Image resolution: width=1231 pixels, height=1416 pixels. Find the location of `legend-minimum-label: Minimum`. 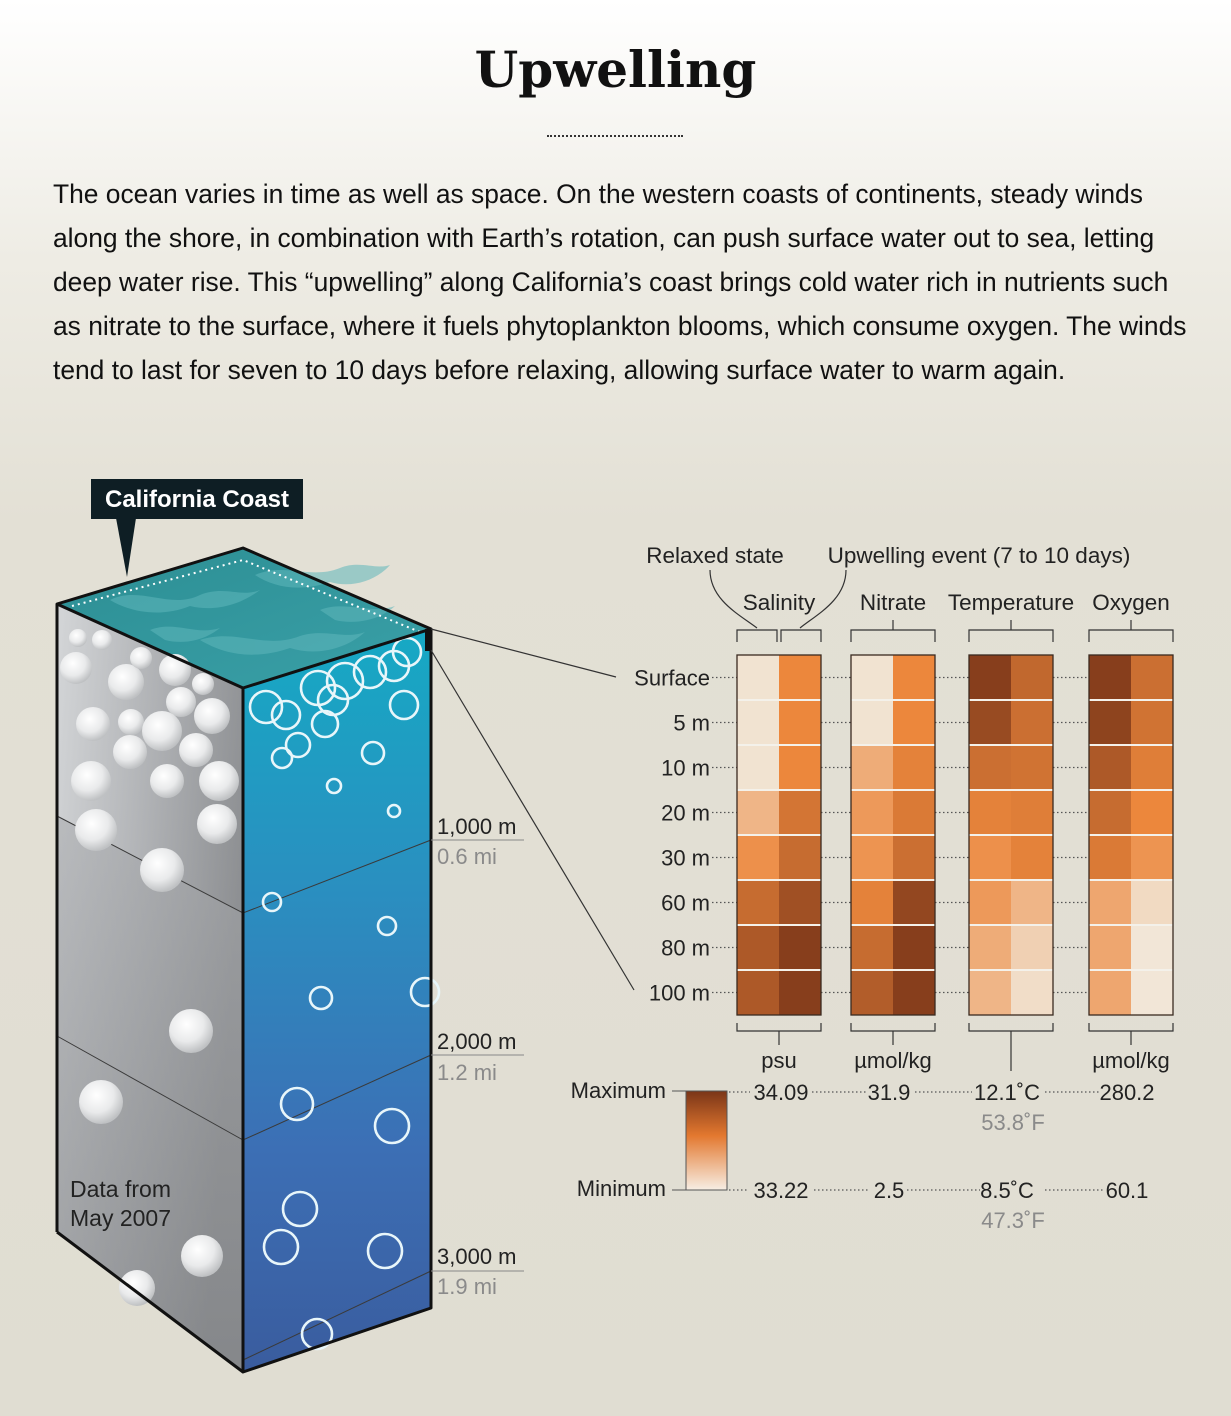

legend-minimum-label: Minimum is located at coordinates (621, 1188).